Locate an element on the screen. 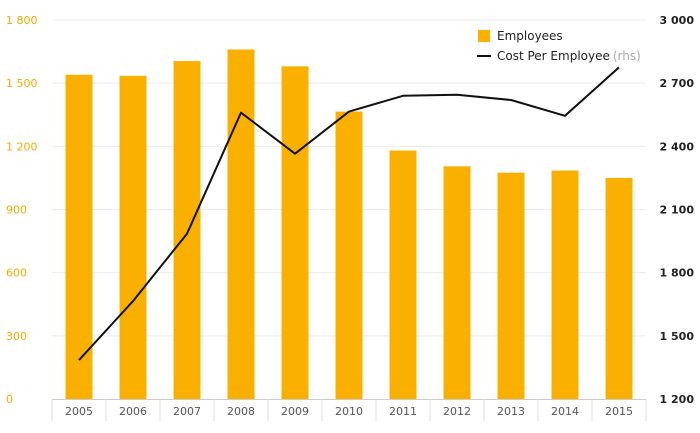 The image size is (700, 433). bar-employees-2010 is located at coordinates (349, 255).